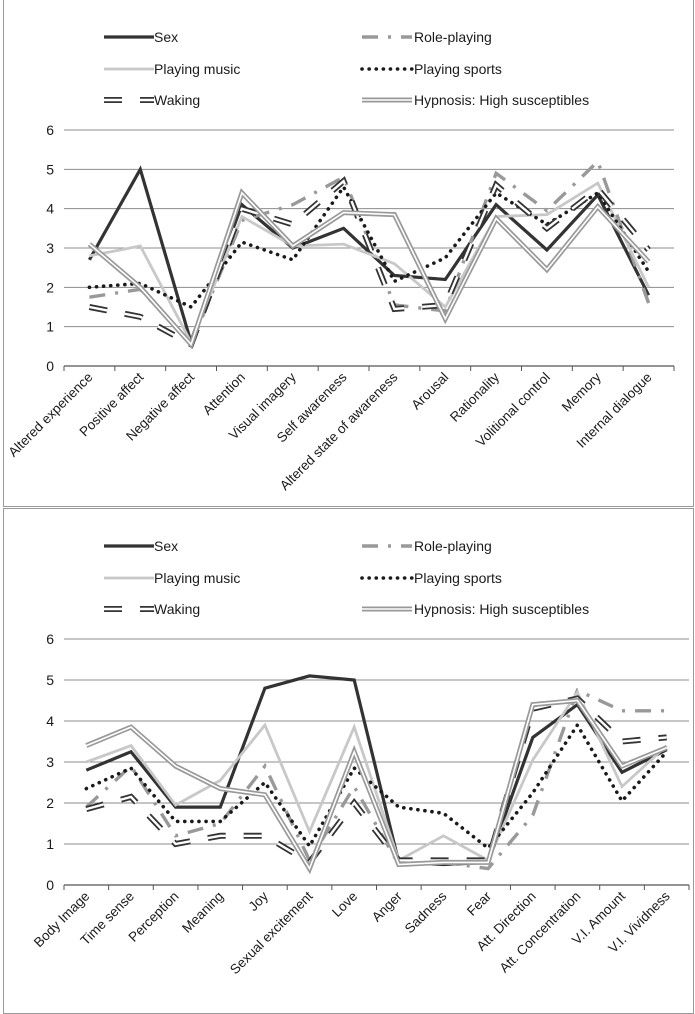 The image size is (695, 1014). I want to click on chart-1-series-waking-stroke-inner, so click(369, 263).